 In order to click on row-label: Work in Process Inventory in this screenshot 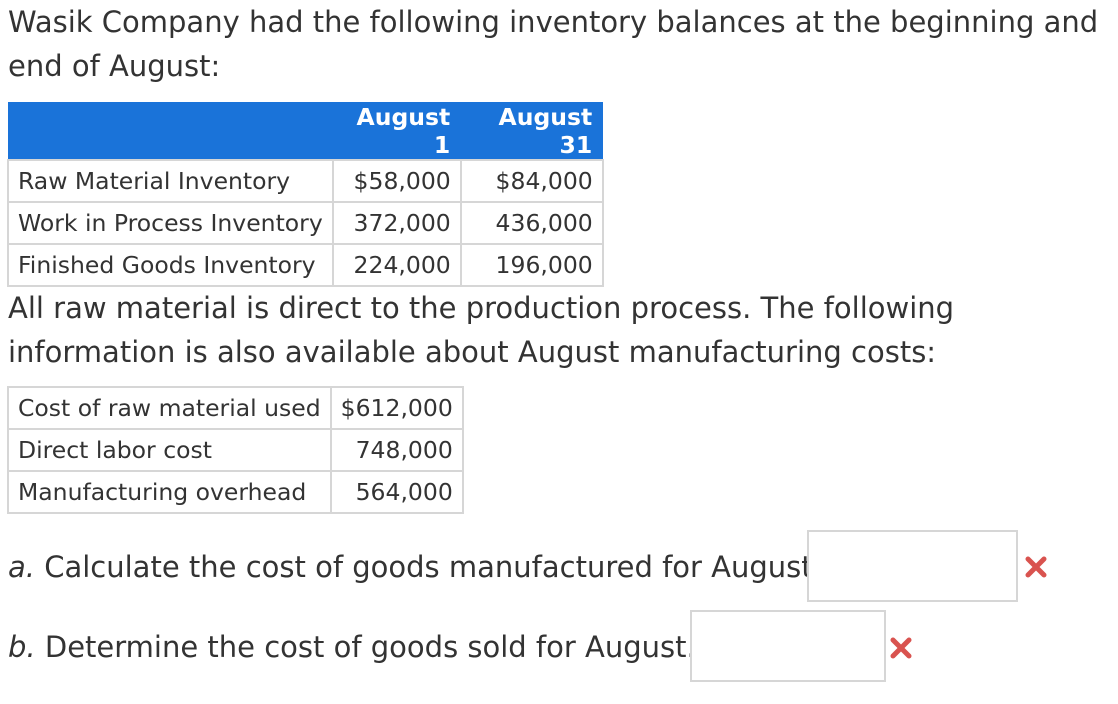, I will do `click(170, 223)`.